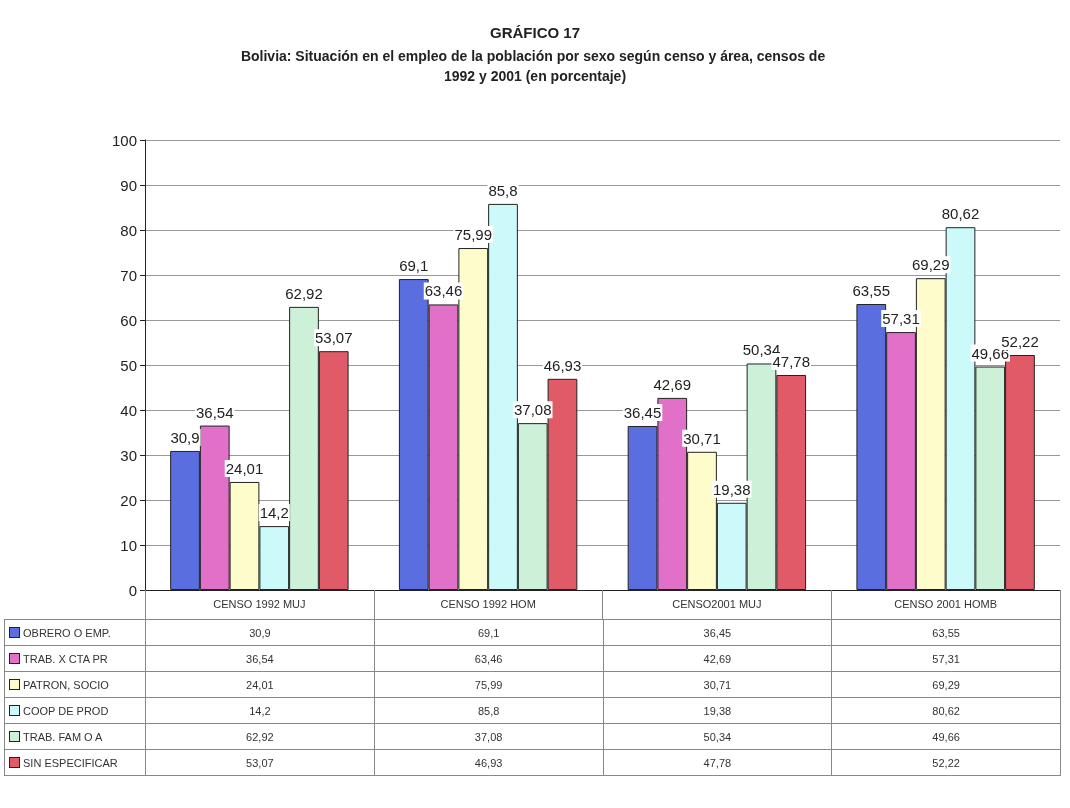 Image resolution: width=1070 pixels, height=808 pixels. What do you see at coordinates (717, 632) in the screenshot?
I see `data-label: 36,45` at bounding box center [717, 632].